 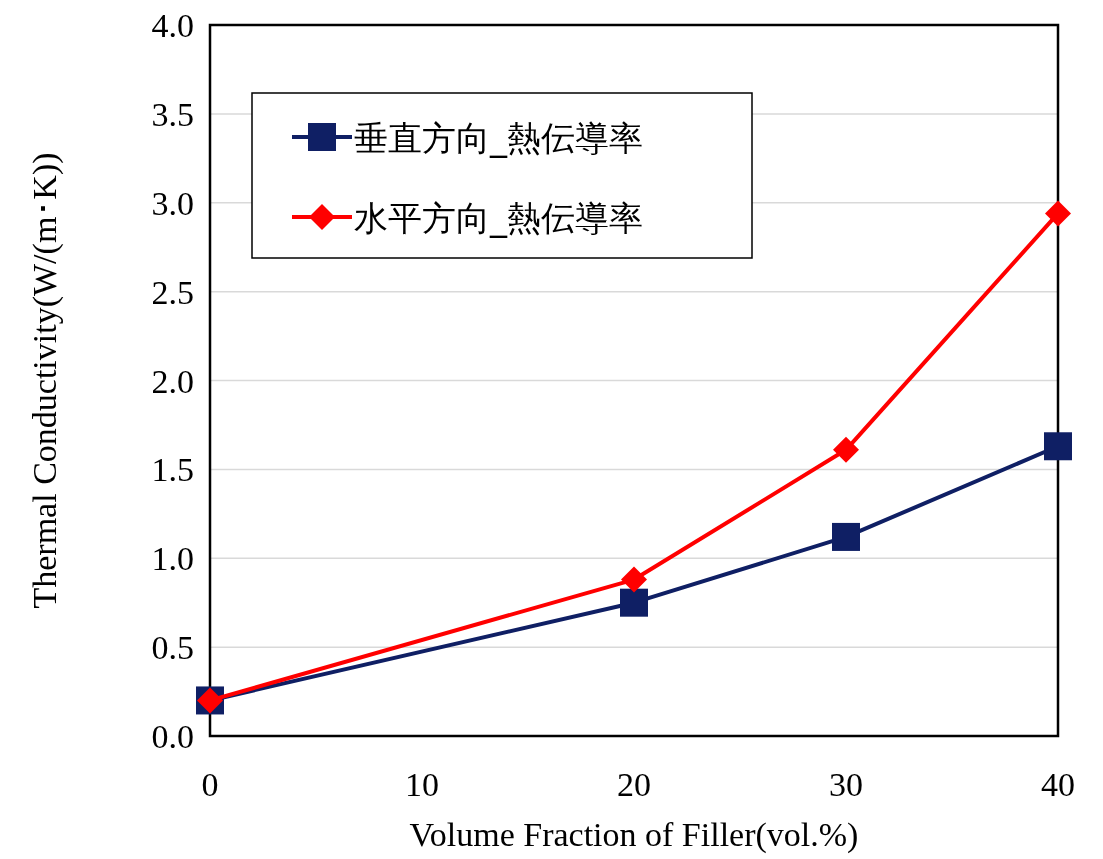 What do you see at coordinates (1058, 784) in the screenshot?
I see `x-tick-label: 40` at bounding box center [1058, 784].